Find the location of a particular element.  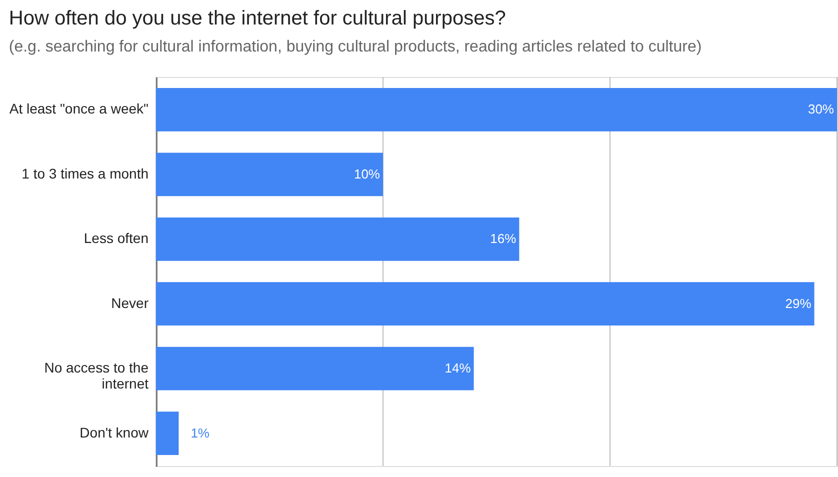

y-tick-label: No access to the internet is located at coordinates (96, 376).